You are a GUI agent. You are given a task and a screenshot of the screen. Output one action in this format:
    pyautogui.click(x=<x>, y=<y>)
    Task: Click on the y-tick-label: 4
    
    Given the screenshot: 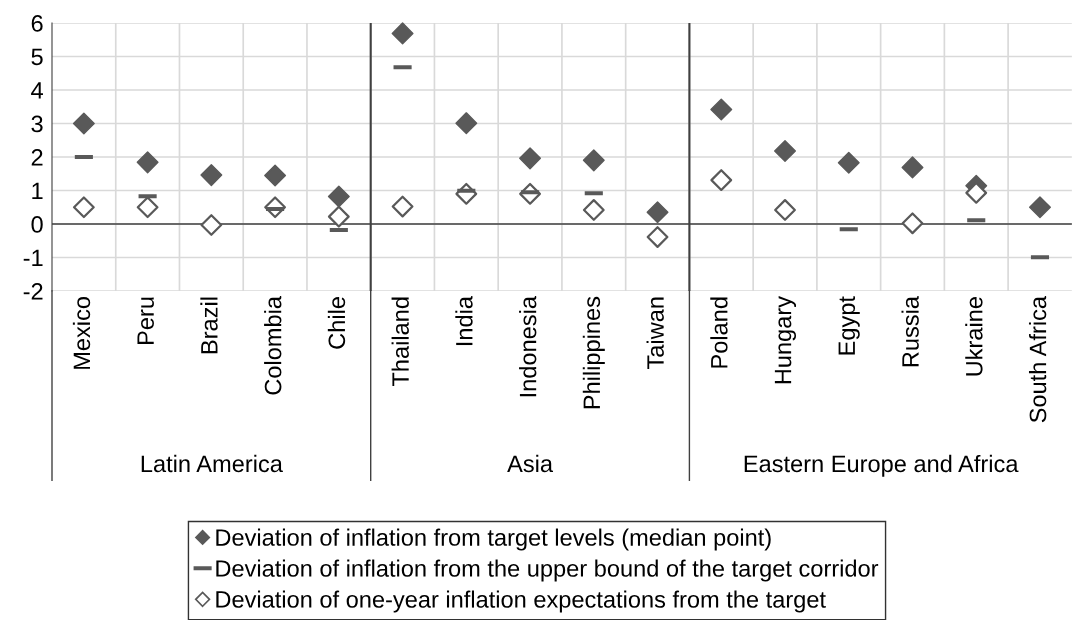 What is the action you would take?
    pyautogui.click(x=37, y=90)
    